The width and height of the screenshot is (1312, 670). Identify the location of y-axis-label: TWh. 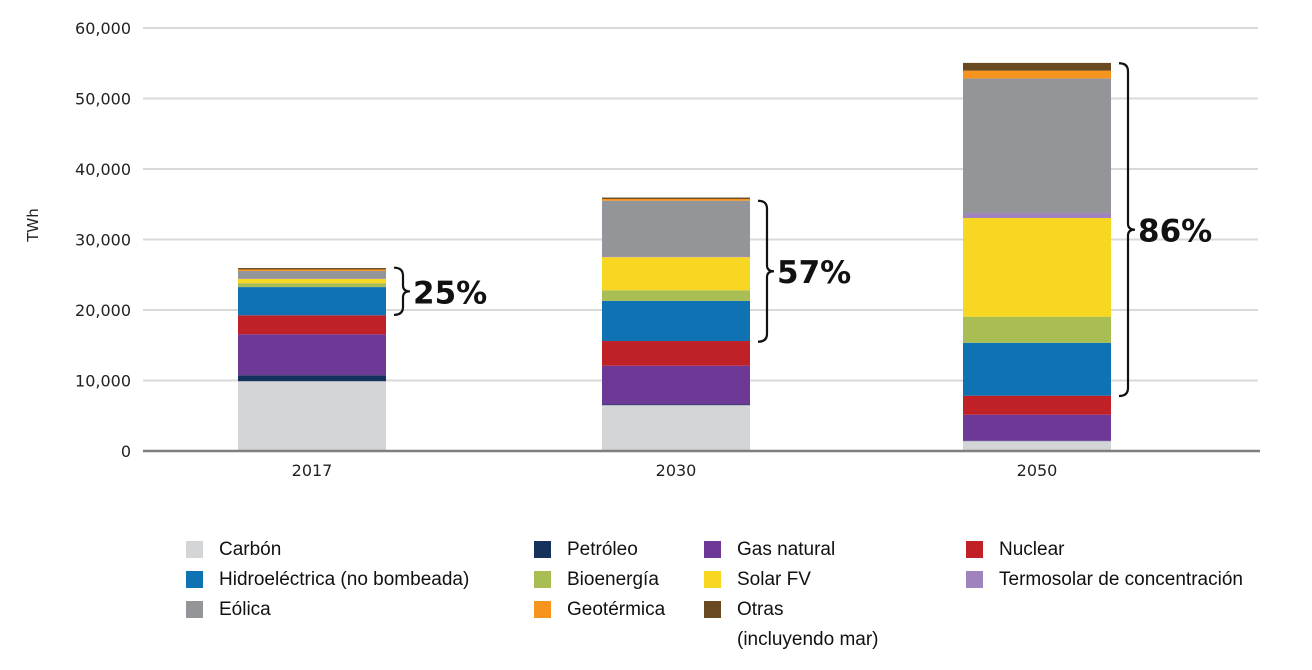
(33, 225).